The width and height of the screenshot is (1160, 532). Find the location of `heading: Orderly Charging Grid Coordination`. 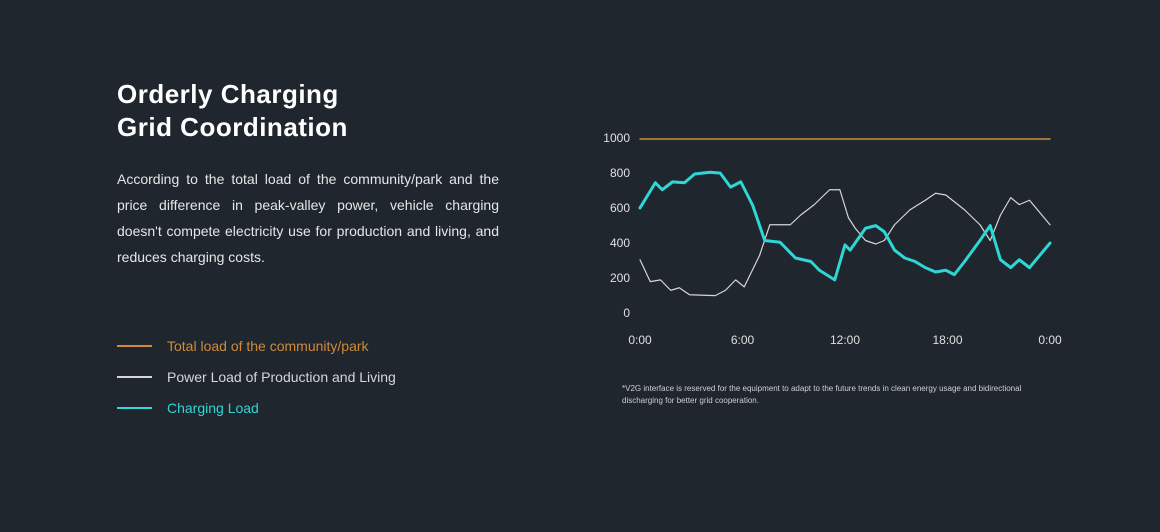

heading: Orderly Charging Grid Coordination is located at coordinates (232, 111).